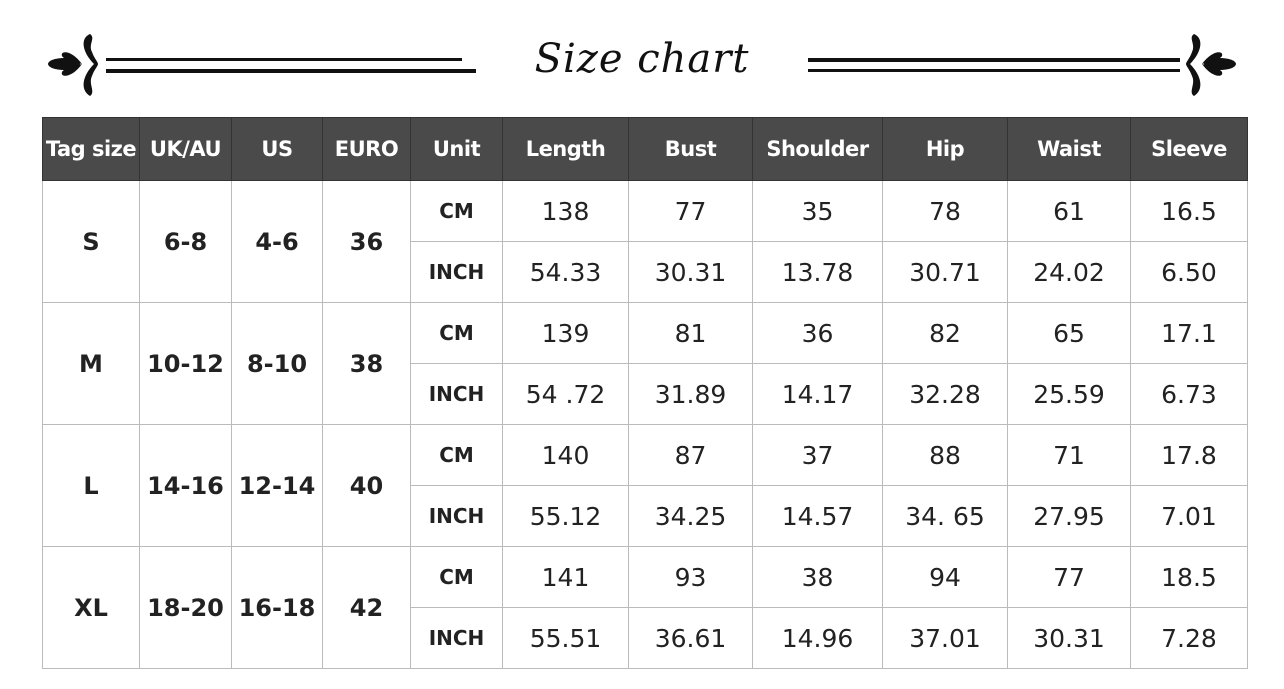 Image resolution: width=1284 pixels, height=689 pixels. I want to click on measurement-cell: 65, so click(1069, 333).